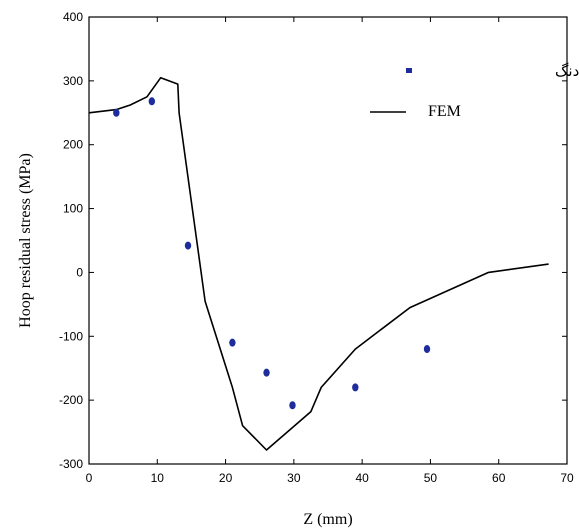 This screenshot has width=579, height=531. Describe the element at coordinates (409, 70) in the screenshot. I see `legend-marker-experimental` at that location.